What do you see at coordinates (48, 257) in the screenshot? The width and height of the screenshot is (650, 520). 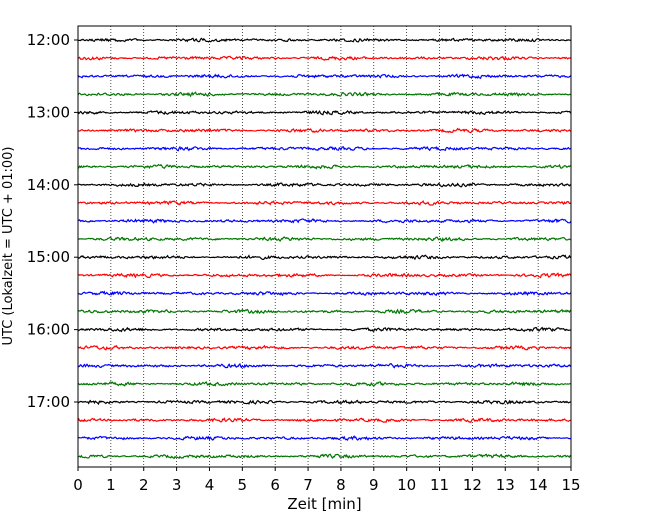 I see `y-tick-label: 15:00` at bounding box center [48, 257].